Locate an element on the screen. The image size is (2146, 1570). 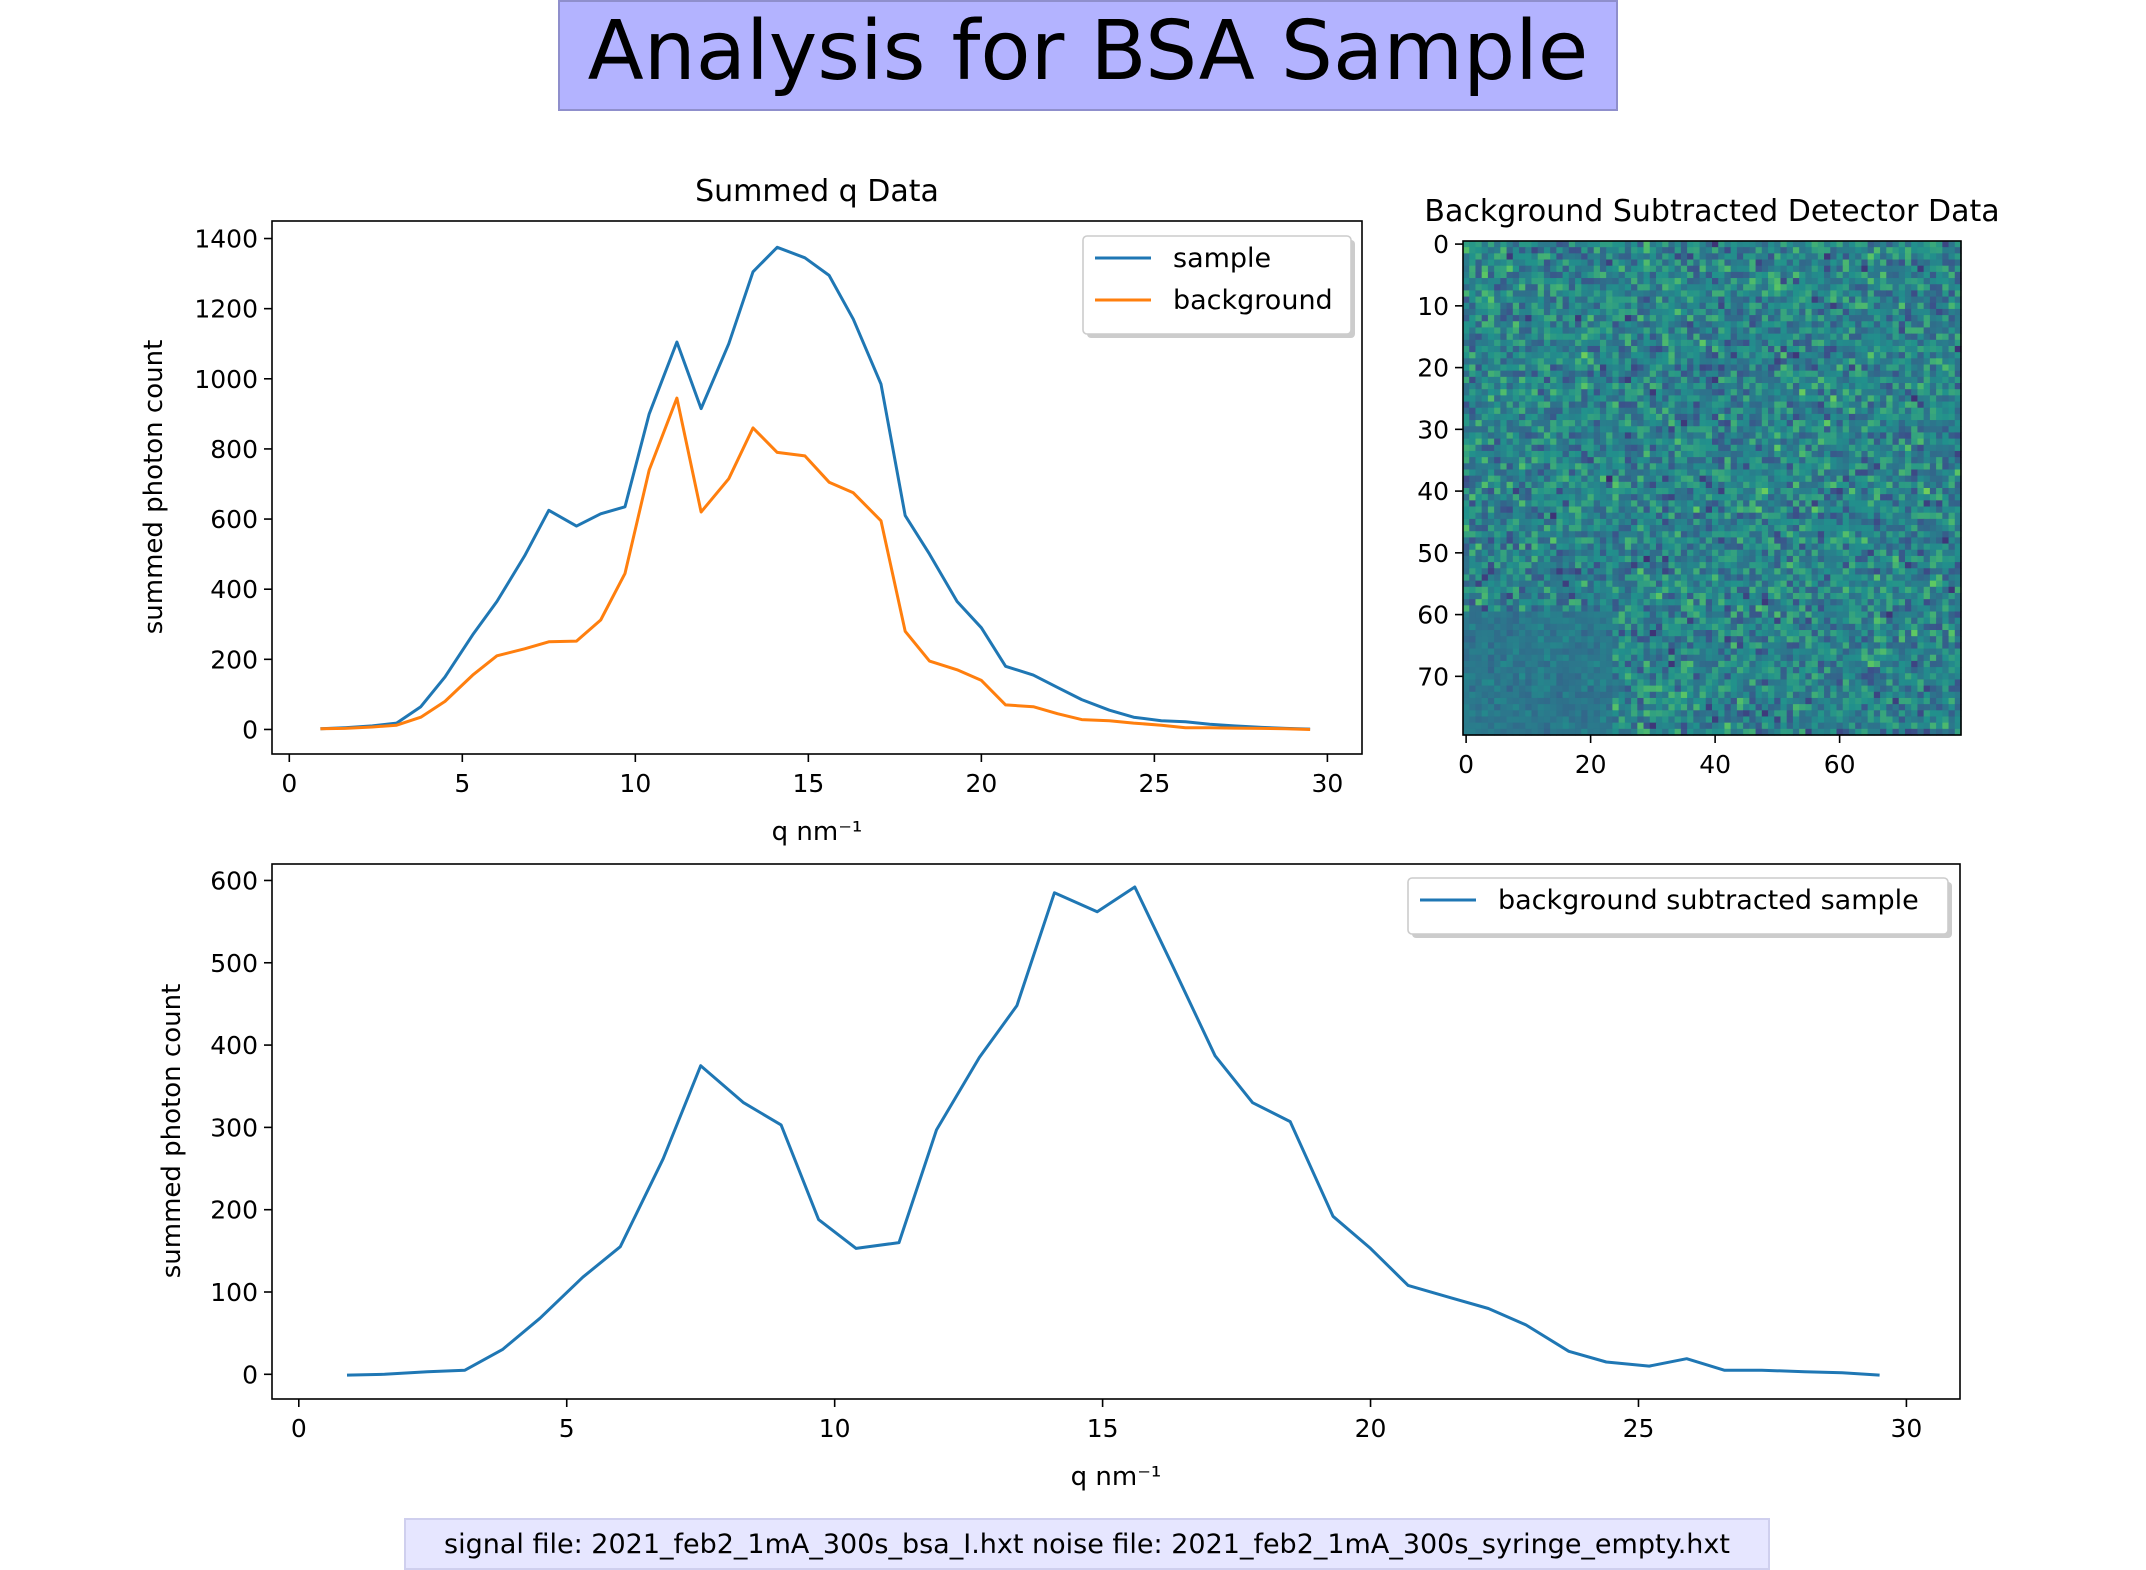
heatmap-y-tick-label: 0 is located at coordinates (1441, 244).